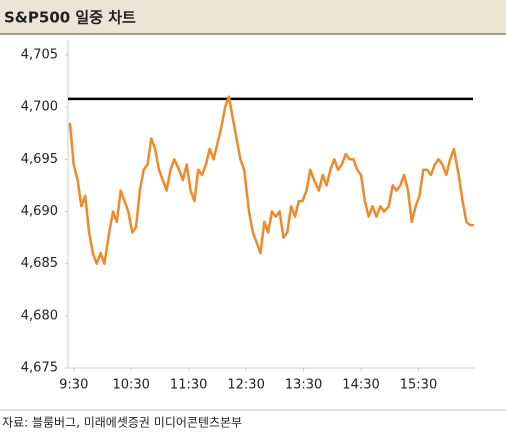 The height and width of the screenshot is (437, 506). What do you see at coordinates (245, 385) in the screenshot?
I see `x-tick-label: 12:30` at bounding box center [245, 385].